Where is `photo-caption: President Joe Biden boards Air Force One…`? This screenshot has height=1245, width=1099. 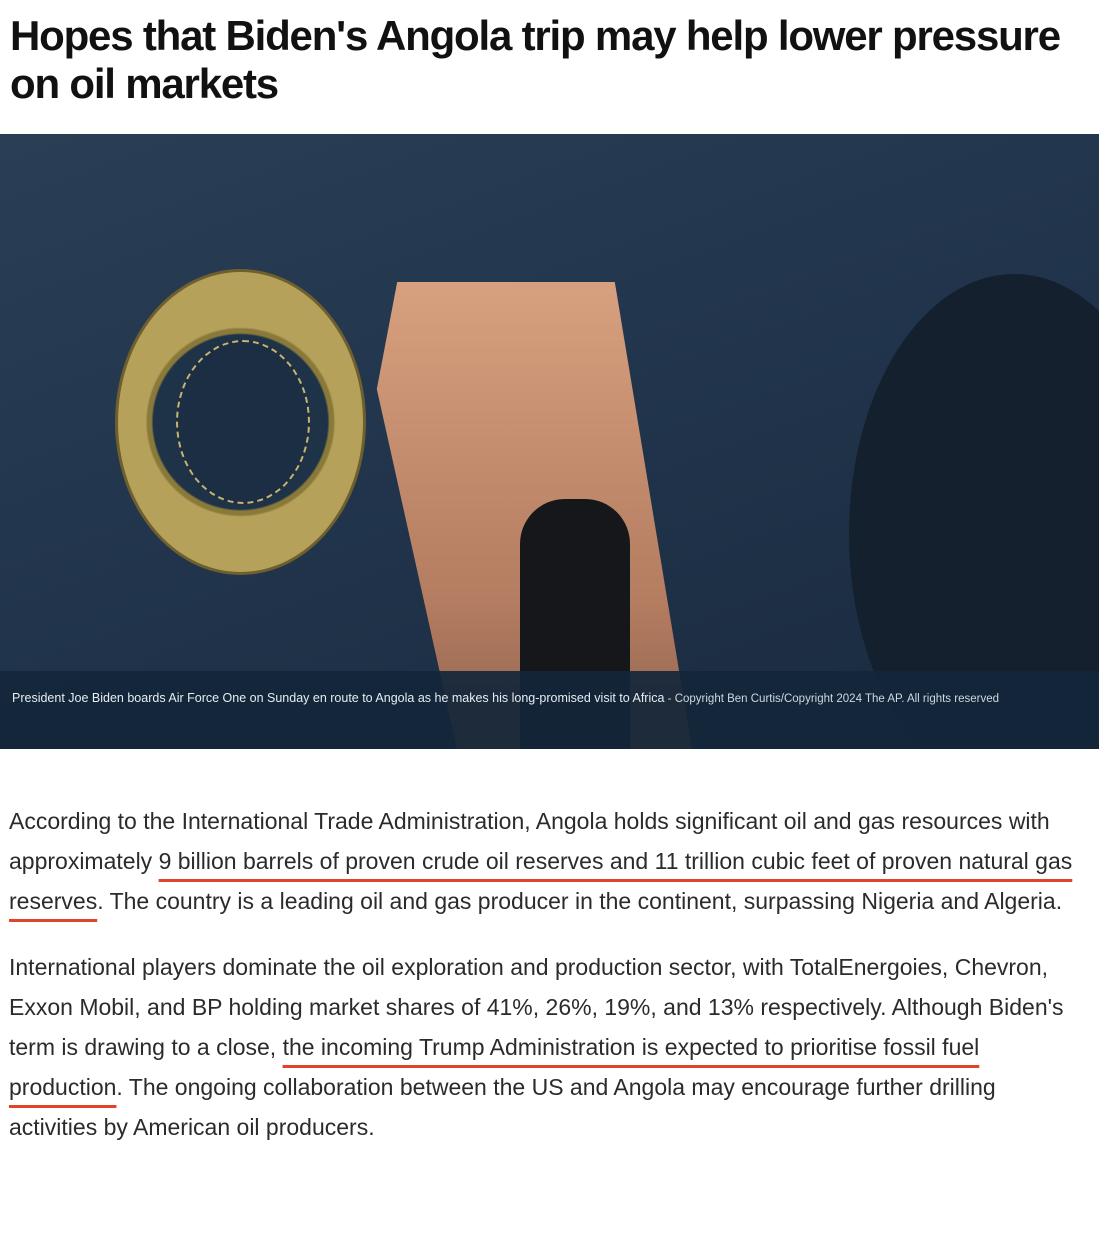 photo-caption: President Joe Biden boards Air Force One… is located at coordinates (549, 710).